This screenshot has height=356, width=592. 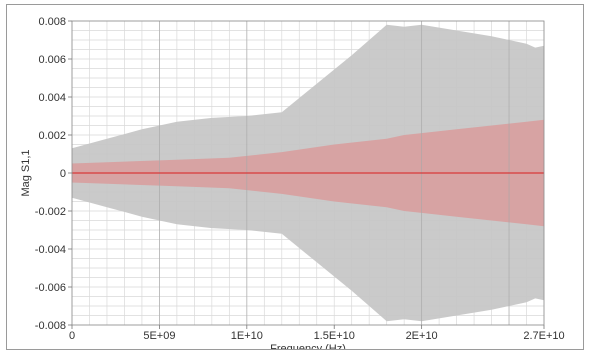 What do you see at coordinates (334, 336) in the screenshot?
I see `x-tick-label: 1.5E+10` at bounding box center [334, 336].